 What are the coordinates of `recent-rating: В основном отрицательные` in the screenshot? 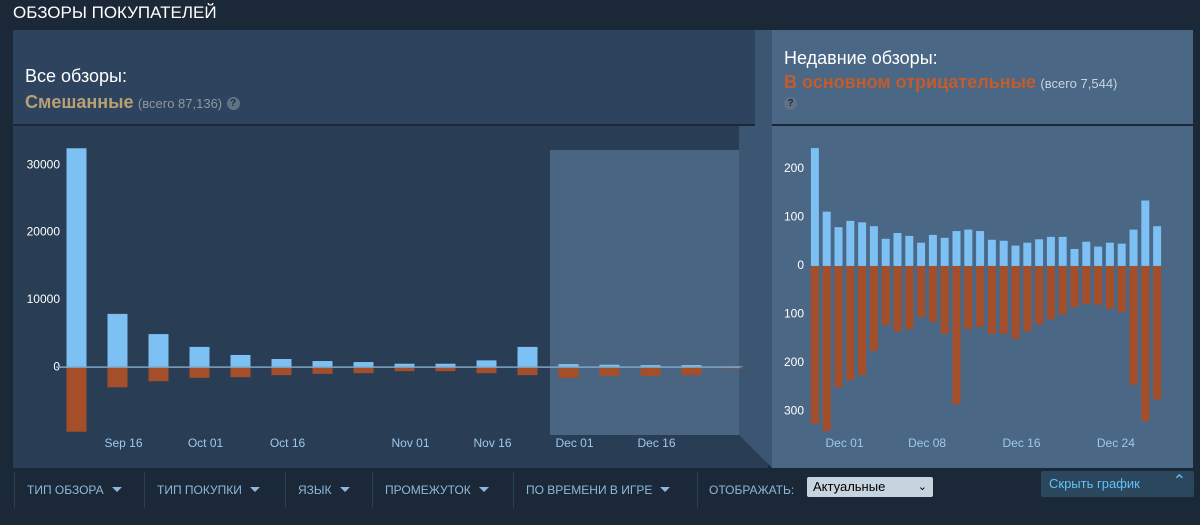 It's located at (910, 82).